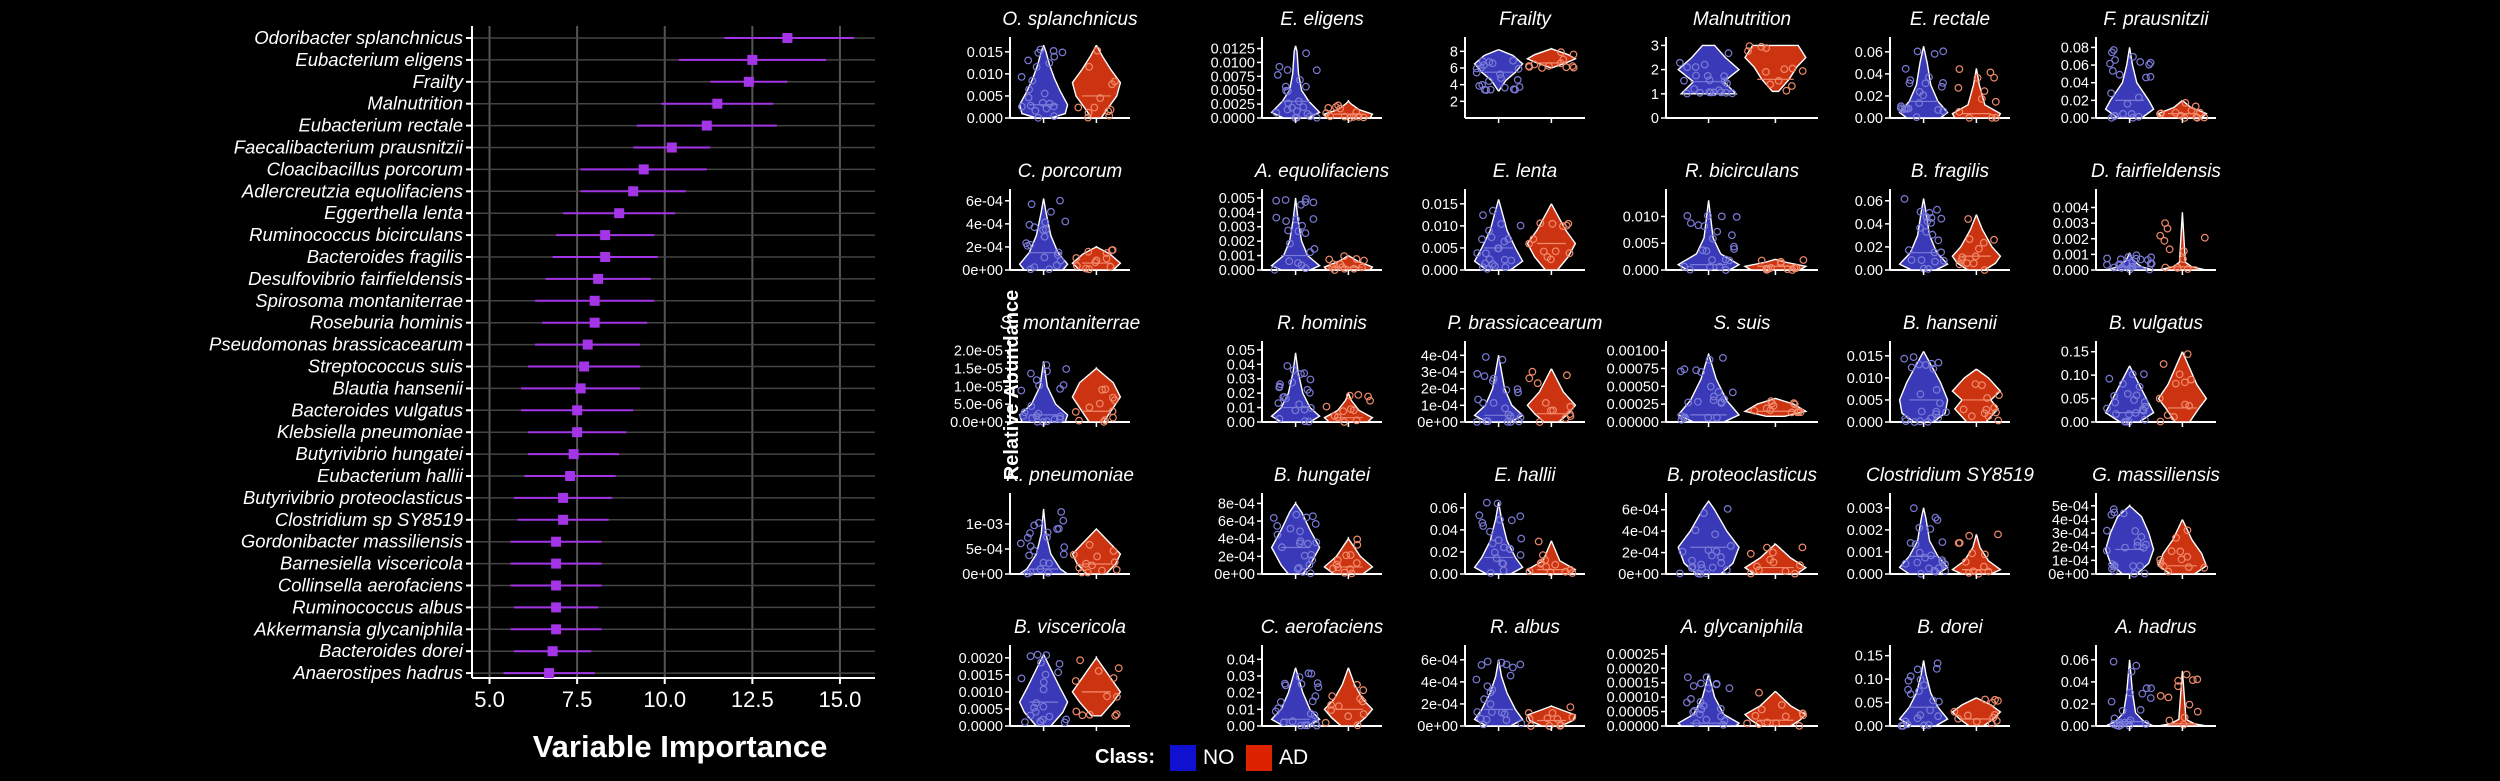 The height and width of the screenshot is (781, 2500). Describe the element at coordinates (2075, 84) in the screenshot. I see `violin-y-tick-label: 0.04` at that location.